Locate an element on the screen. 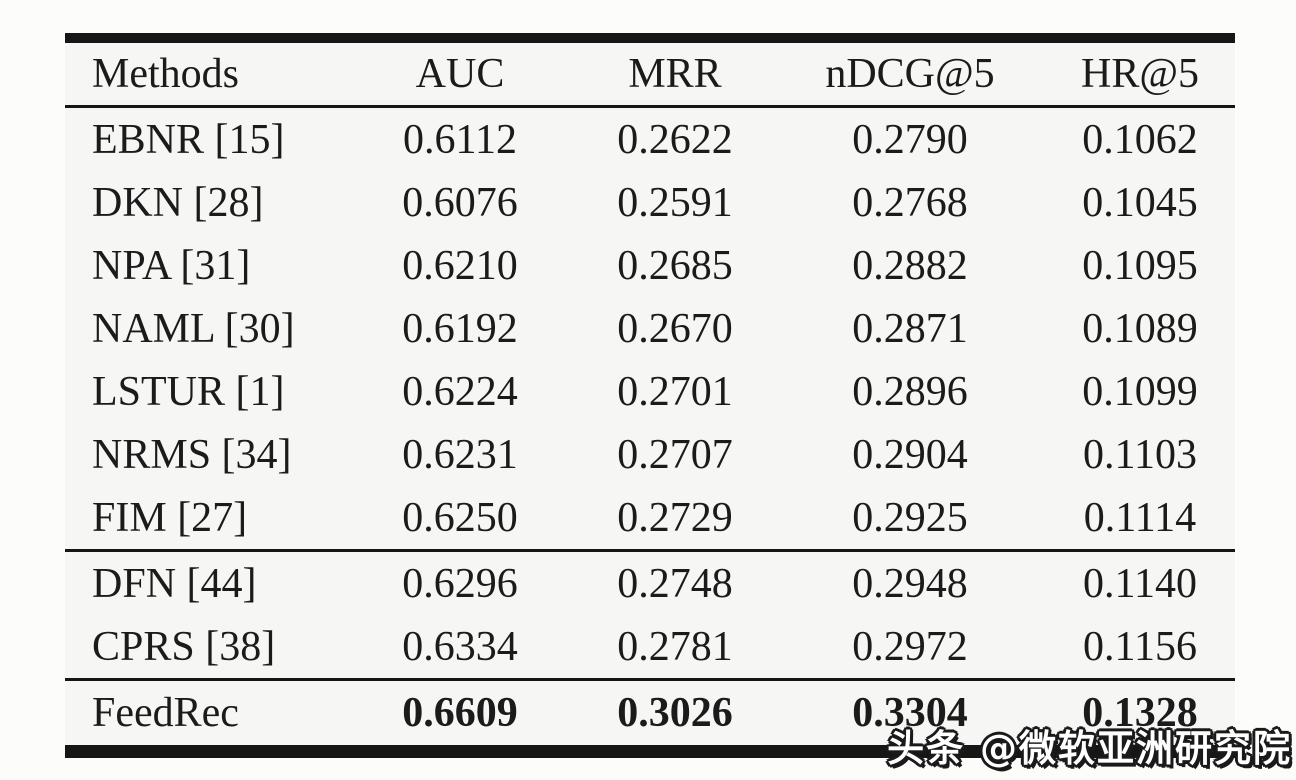 Image resolution: width=1296 pixels, height=780 pixels. method-cell: DFN [44] is located at coordinates (174, 583).